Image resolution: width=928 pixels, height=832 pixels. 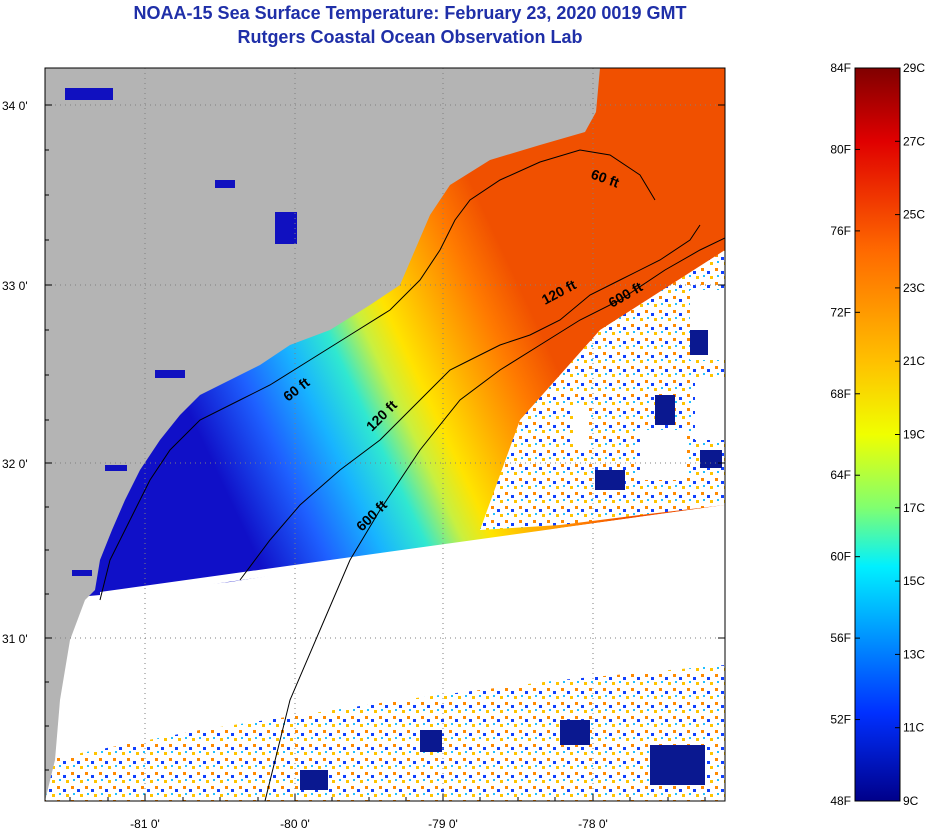 I want to click on lower-warm-area, so click(x=385, y=733).